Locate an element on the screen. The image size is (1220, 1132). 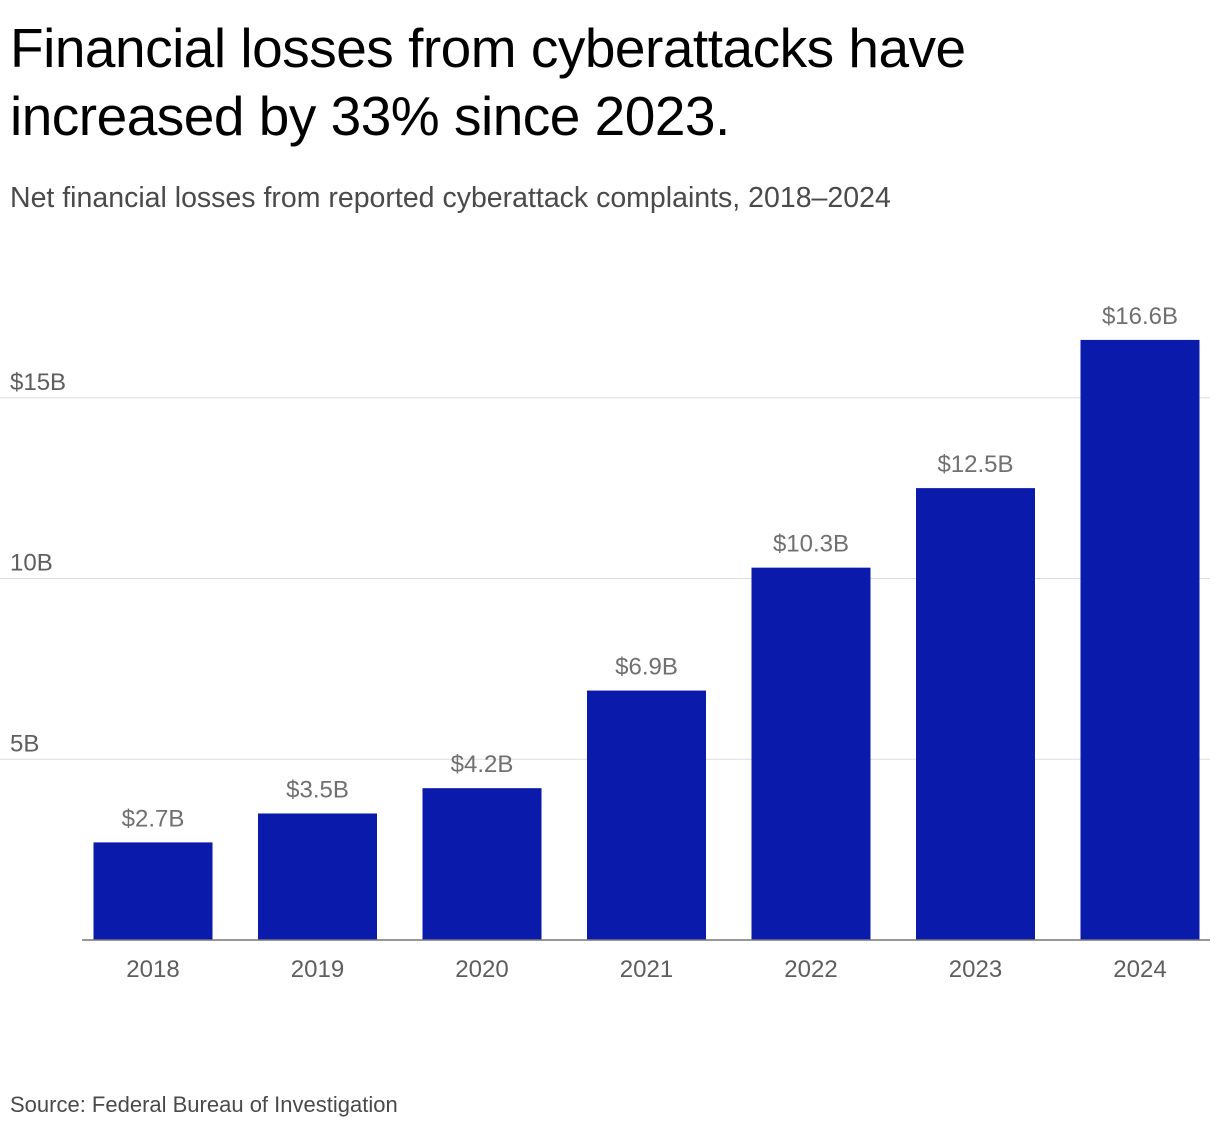
x-tick-label: 2022 is located at coordinates (810, 969).